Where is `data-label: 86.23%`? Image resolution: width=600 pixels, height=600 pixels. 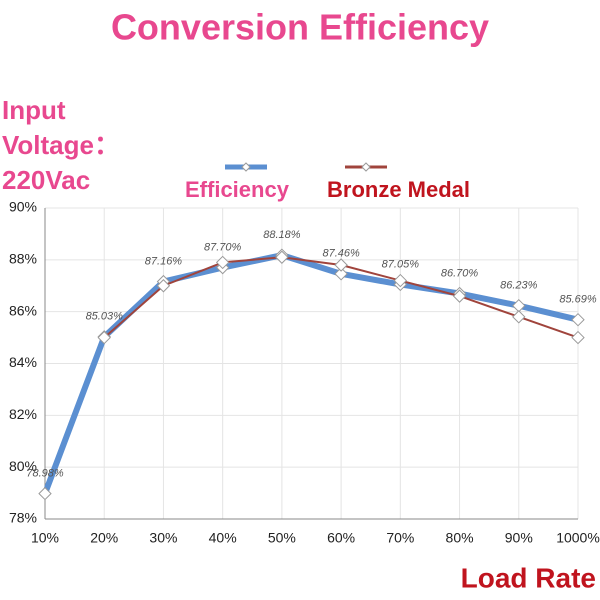
data-label: 86.23% is located at coordinates (519, 286).